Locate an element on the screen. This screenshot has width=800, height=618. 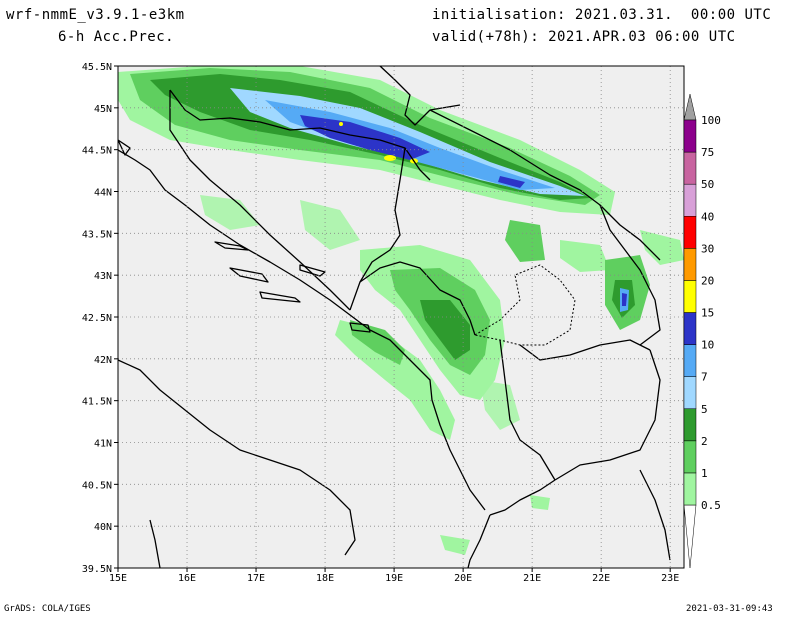
legend-label: 7 is located at coordinates (704, 377).